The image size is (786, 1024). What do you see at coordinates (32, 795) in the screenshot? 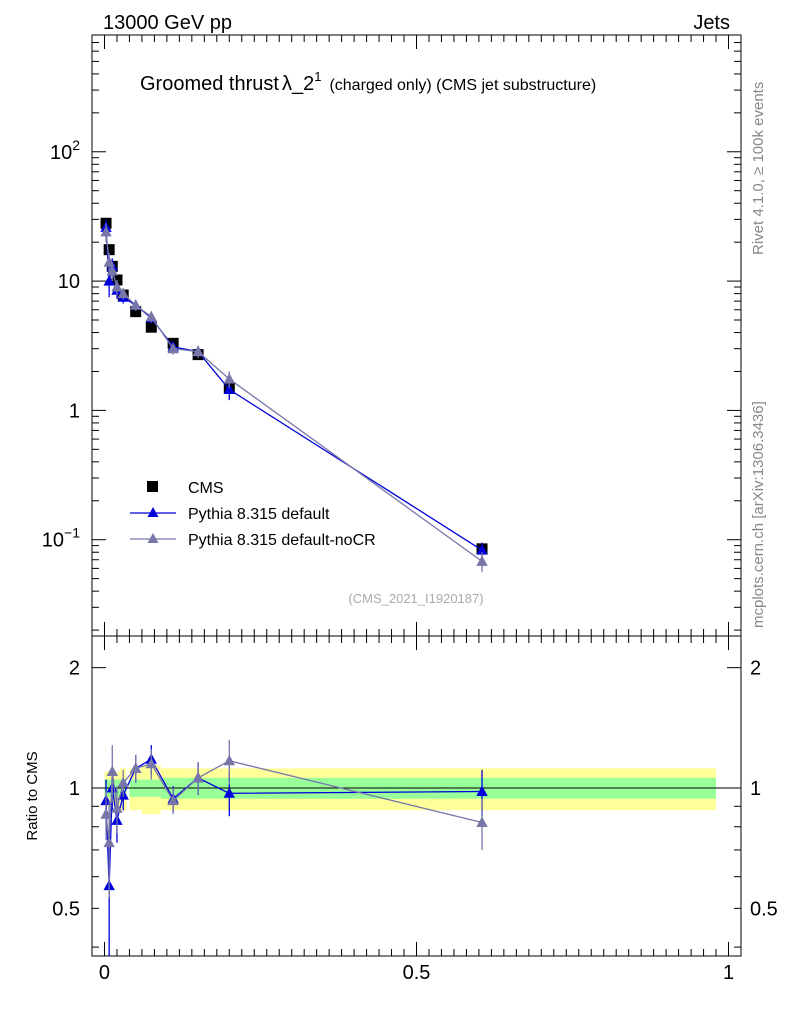
I see `ratio-y-label: Ratio to CMS` at bounding box center [32, 795].